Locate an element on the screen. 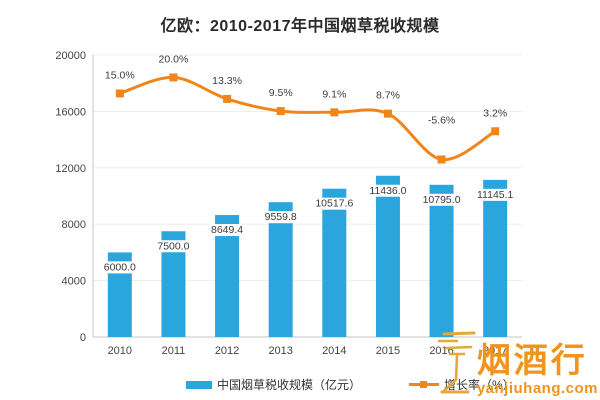 The image size is (600, 400). wine-glass-icon is located at coordinates (456, 362).